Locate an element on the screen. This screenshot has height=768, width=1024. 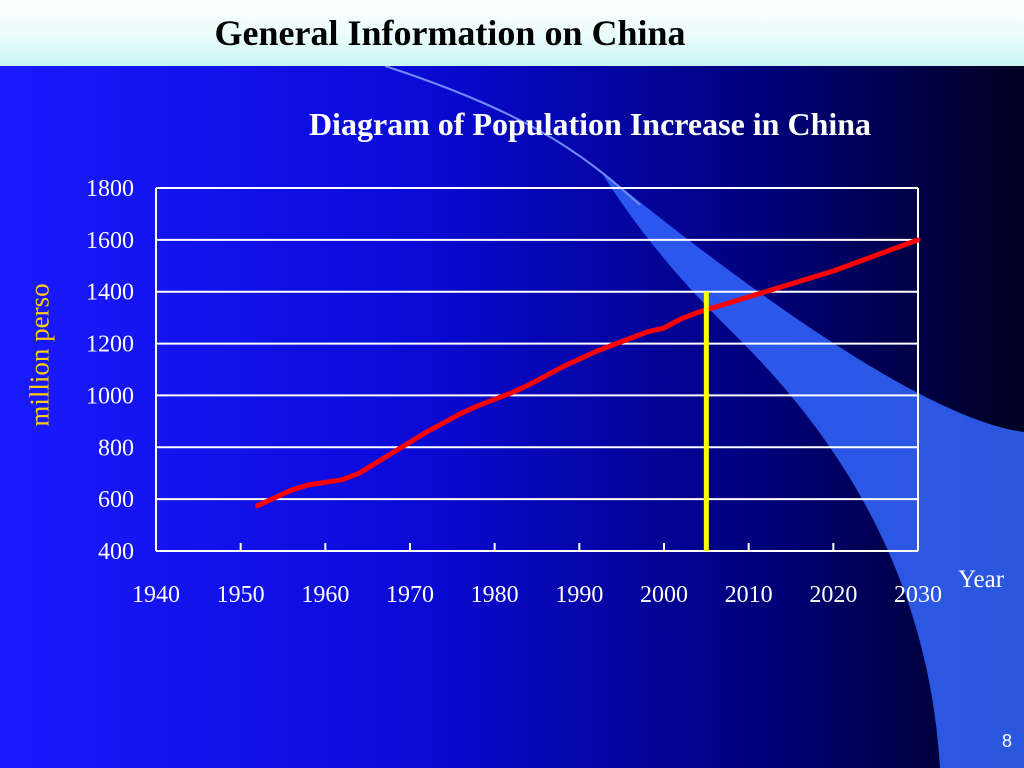
decorative-arc is located at coordinates (512, 135).